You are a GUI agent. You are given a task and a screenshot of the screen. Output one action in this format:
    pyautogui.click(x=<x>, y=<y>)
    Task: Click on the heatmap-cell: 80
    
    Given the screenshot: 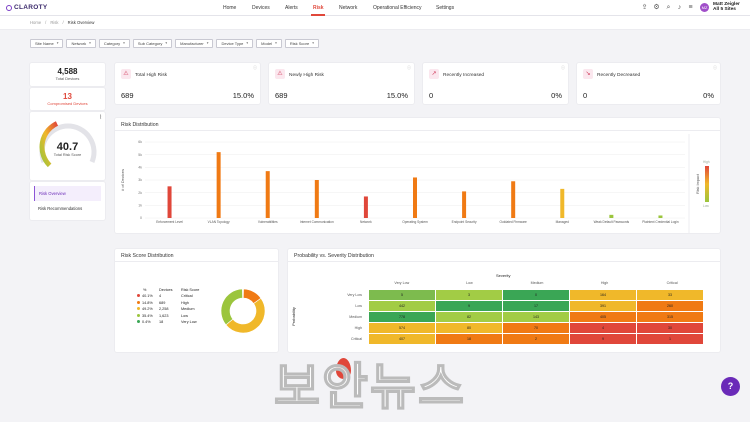 What is the action you would take?
    pyautogui.click(x=469, y=328)
    